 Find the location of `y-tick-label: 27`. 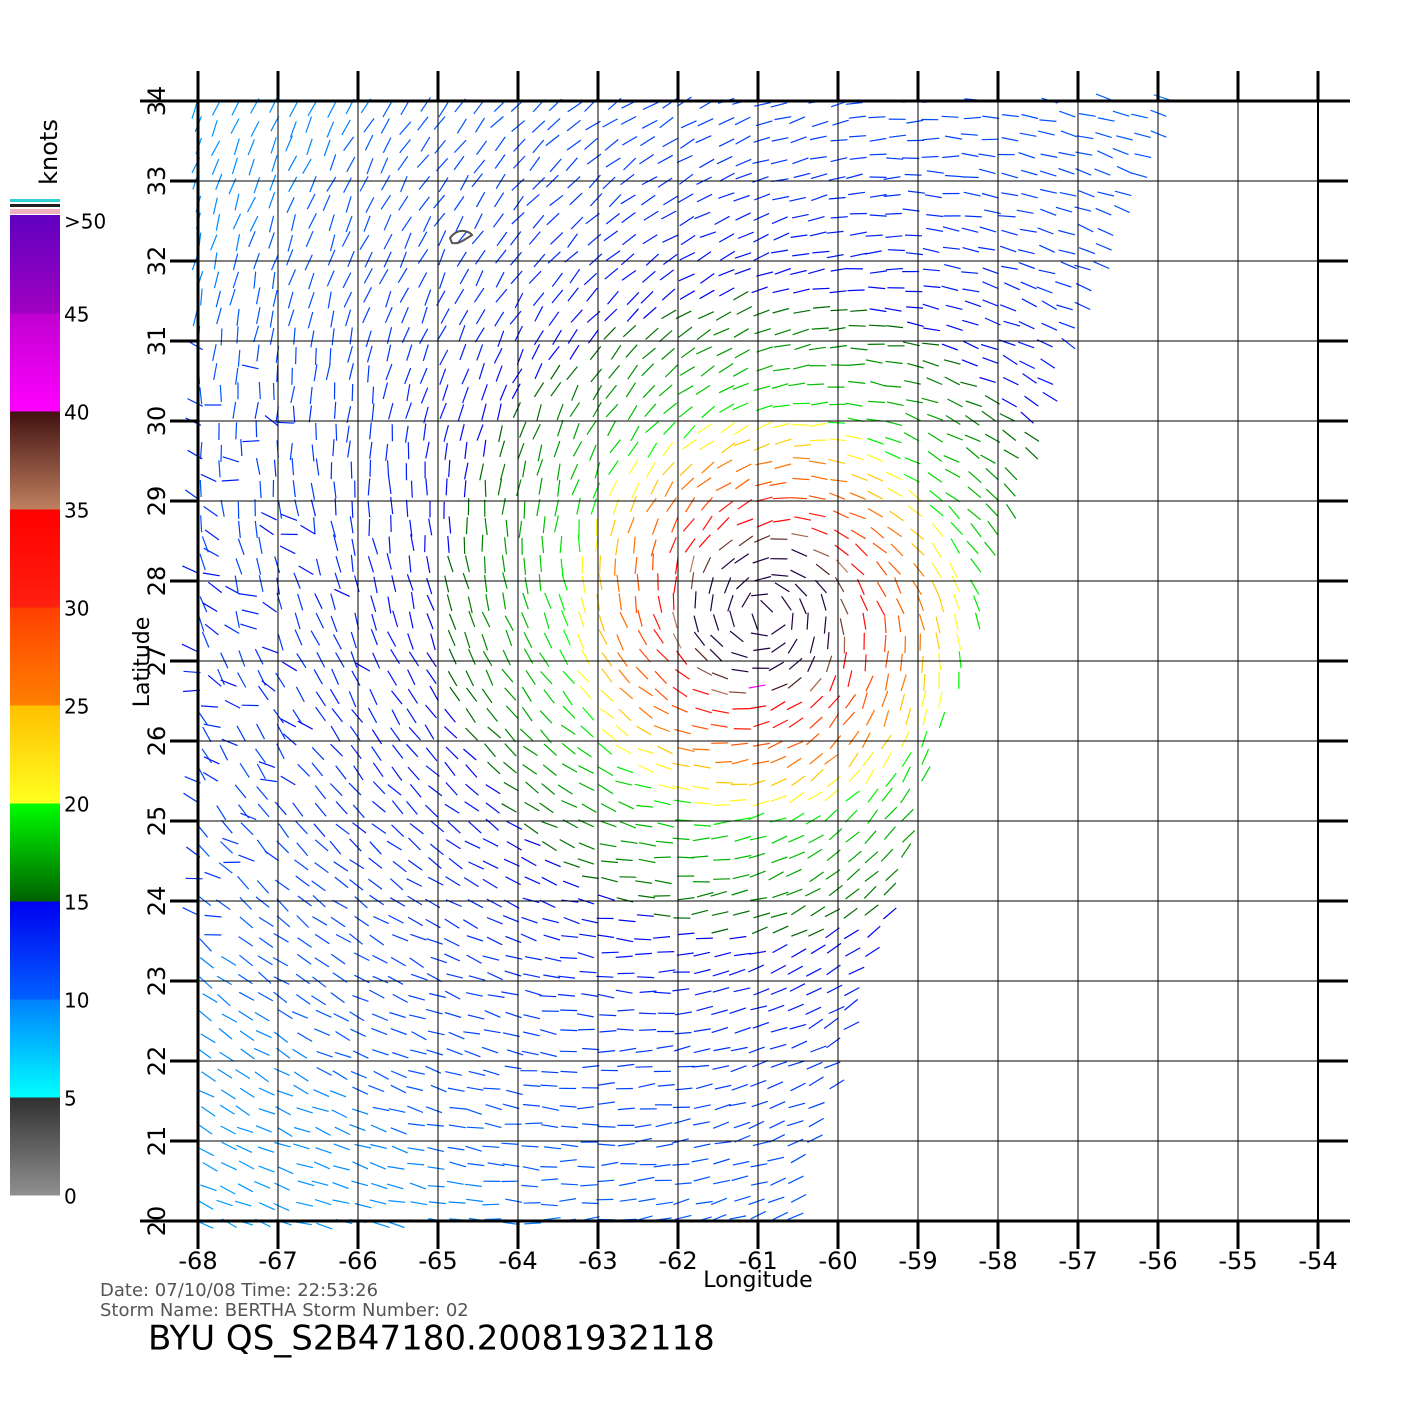

y-tick-label: 27 is located at coordinates (157, 661).